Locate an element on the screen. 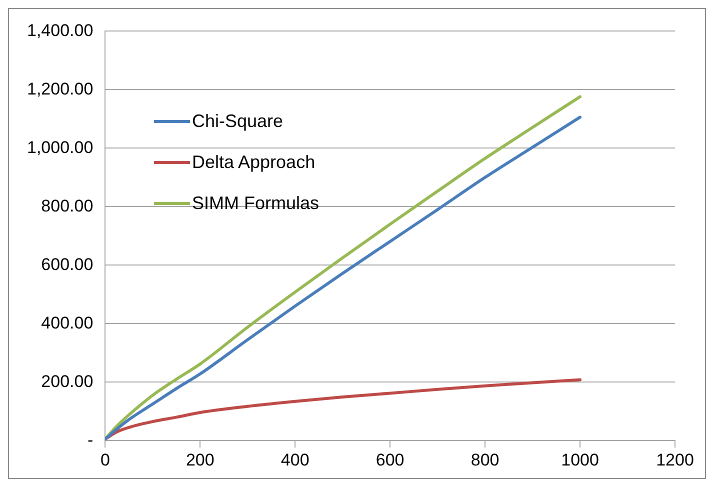 Image resolution: width=714 pixels, height=487 pixels. y-tick-label: 400.00 is located at coordinates (67, 322).